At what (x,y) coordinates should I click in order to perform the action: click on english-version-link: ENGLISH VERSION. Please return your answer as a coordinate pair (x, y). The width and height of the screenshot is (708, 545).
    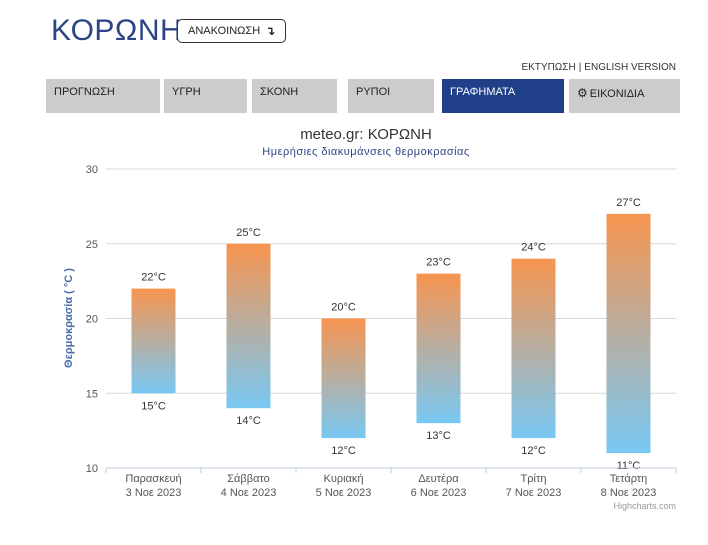
    Looking at the image, I should click on (630, 67).